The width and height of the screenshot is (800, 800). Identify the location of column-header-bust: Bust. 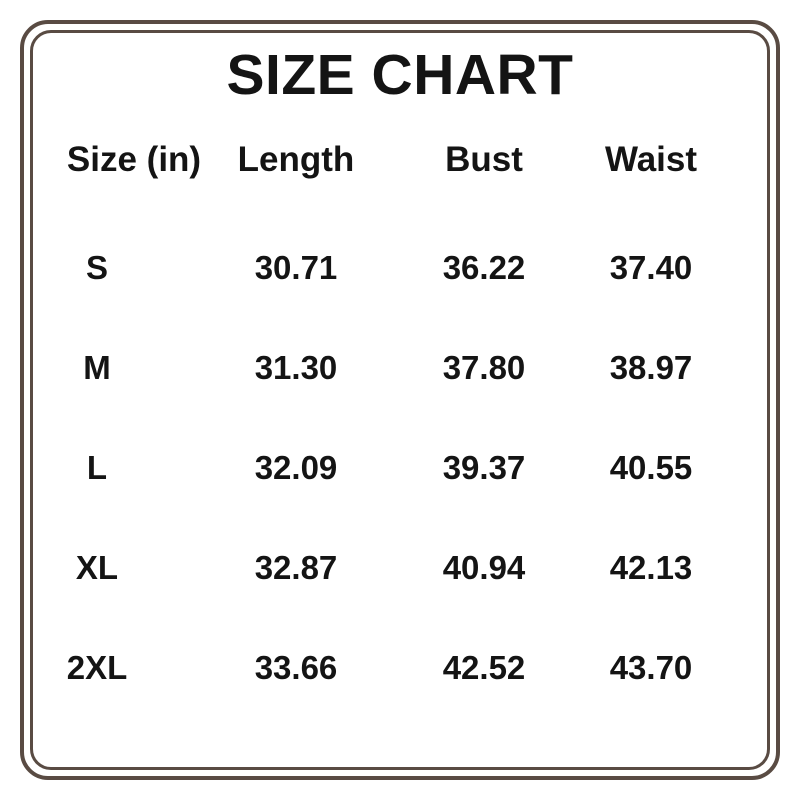
(484, 159).